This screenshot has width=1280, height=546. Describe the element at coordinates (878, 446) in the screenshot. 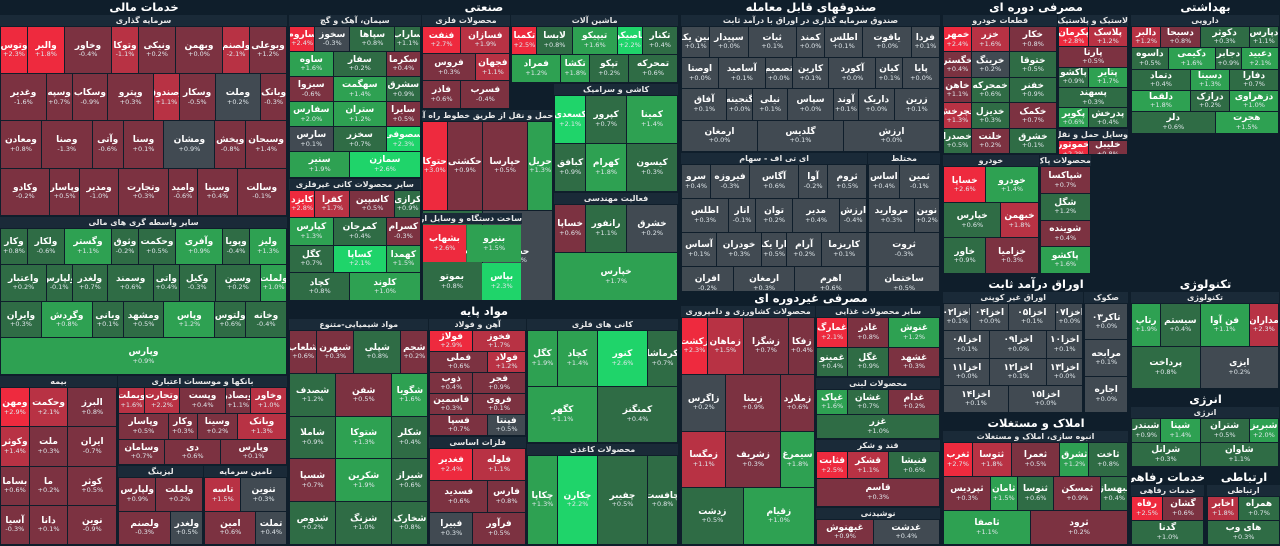

I see `industry-title: قند و شکر` at that location.